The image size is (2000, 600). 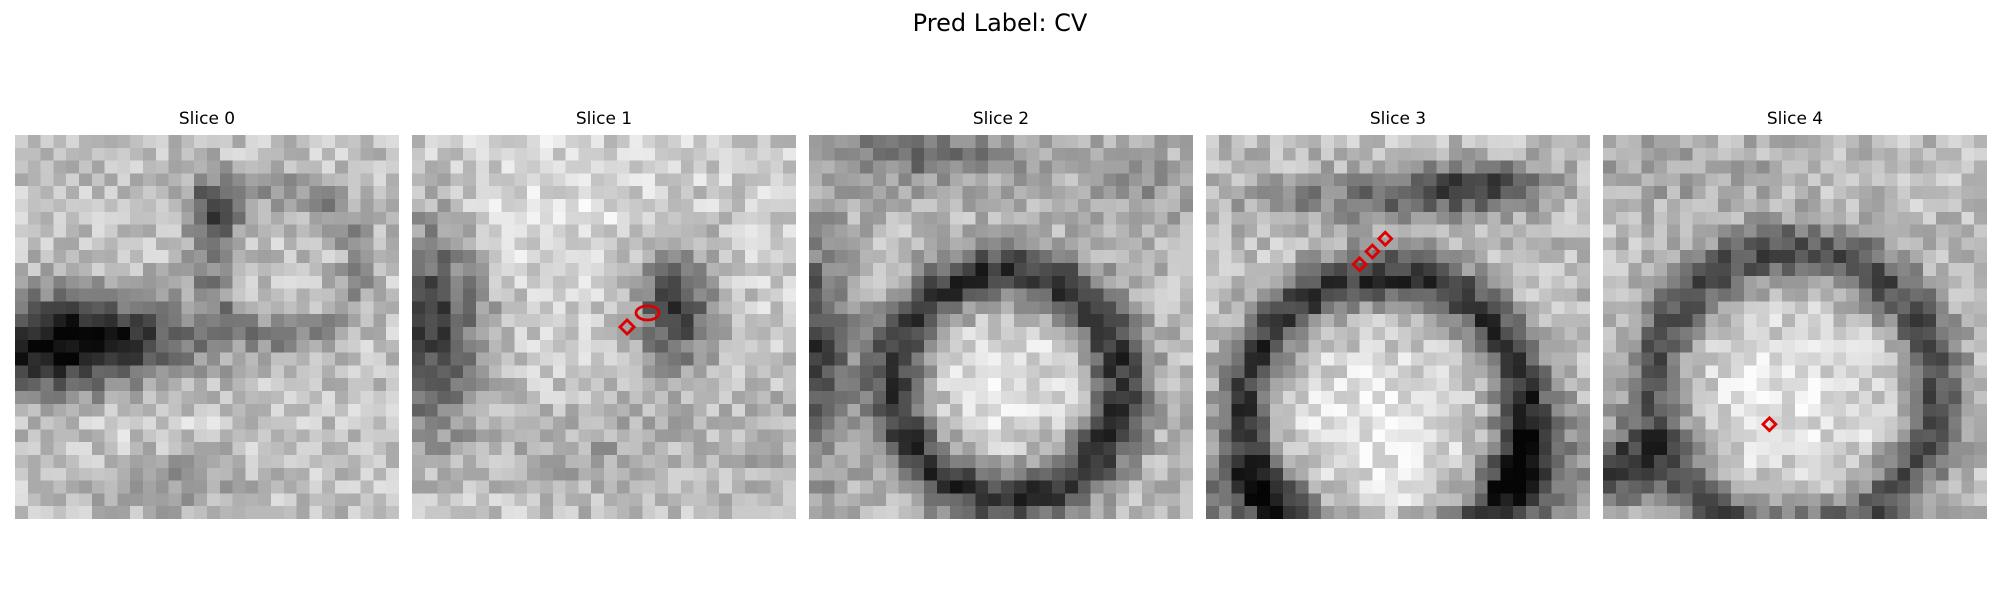 What do you see at coordinates (647, 313) in the screenshot?
I see `red-ellipse-marker` at bounding box center [647, 313].